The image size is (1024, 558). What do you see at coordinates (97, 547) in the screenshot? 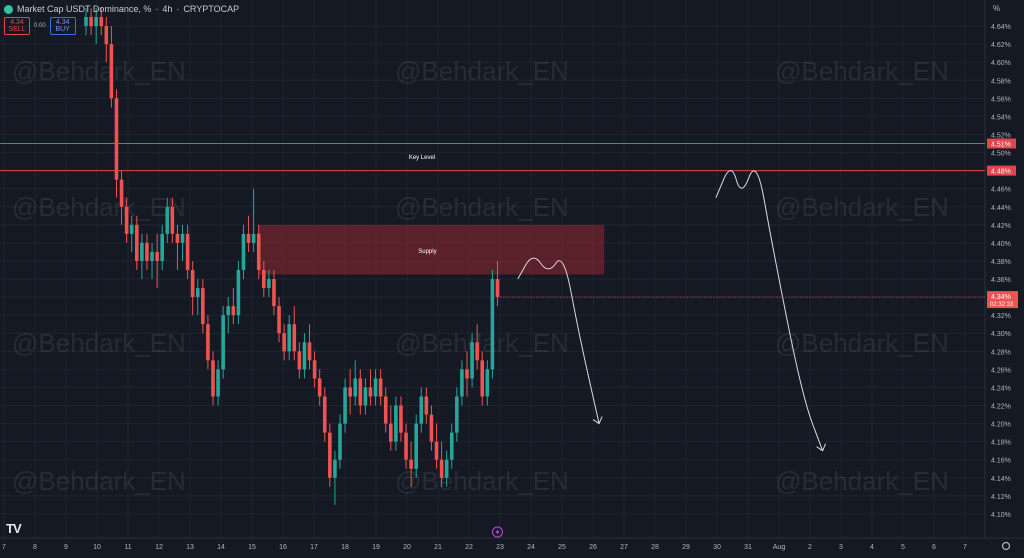
I see `x-tick-label: 10` at bounding box center [97, 547].